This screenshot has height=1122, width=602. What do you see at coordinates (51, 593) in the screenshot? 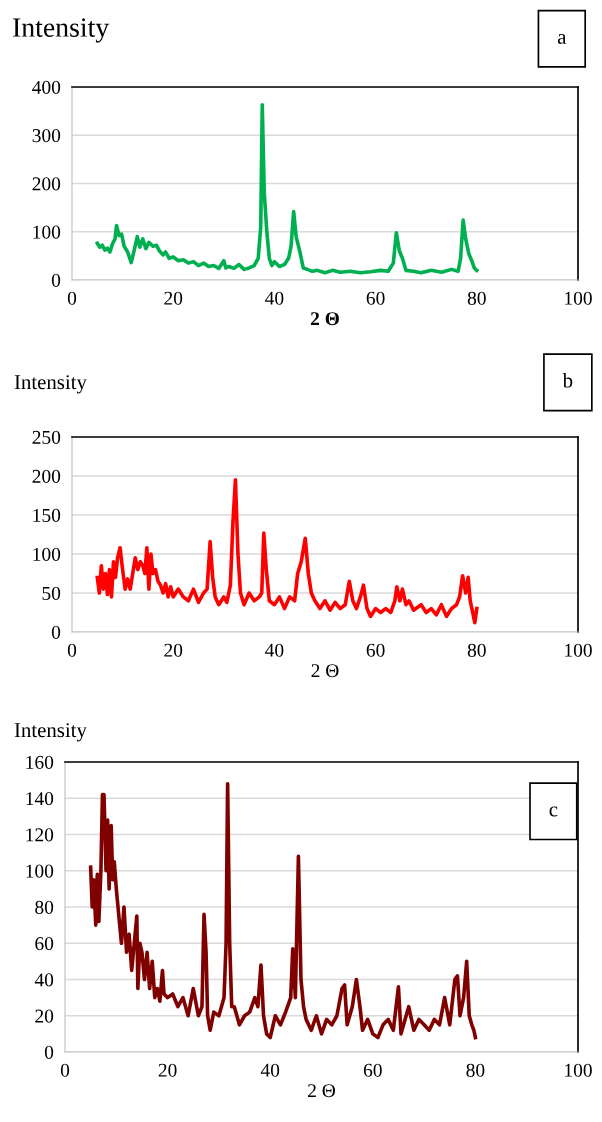
I see `y-tick-label: 50` at bounding box center [51, 593].